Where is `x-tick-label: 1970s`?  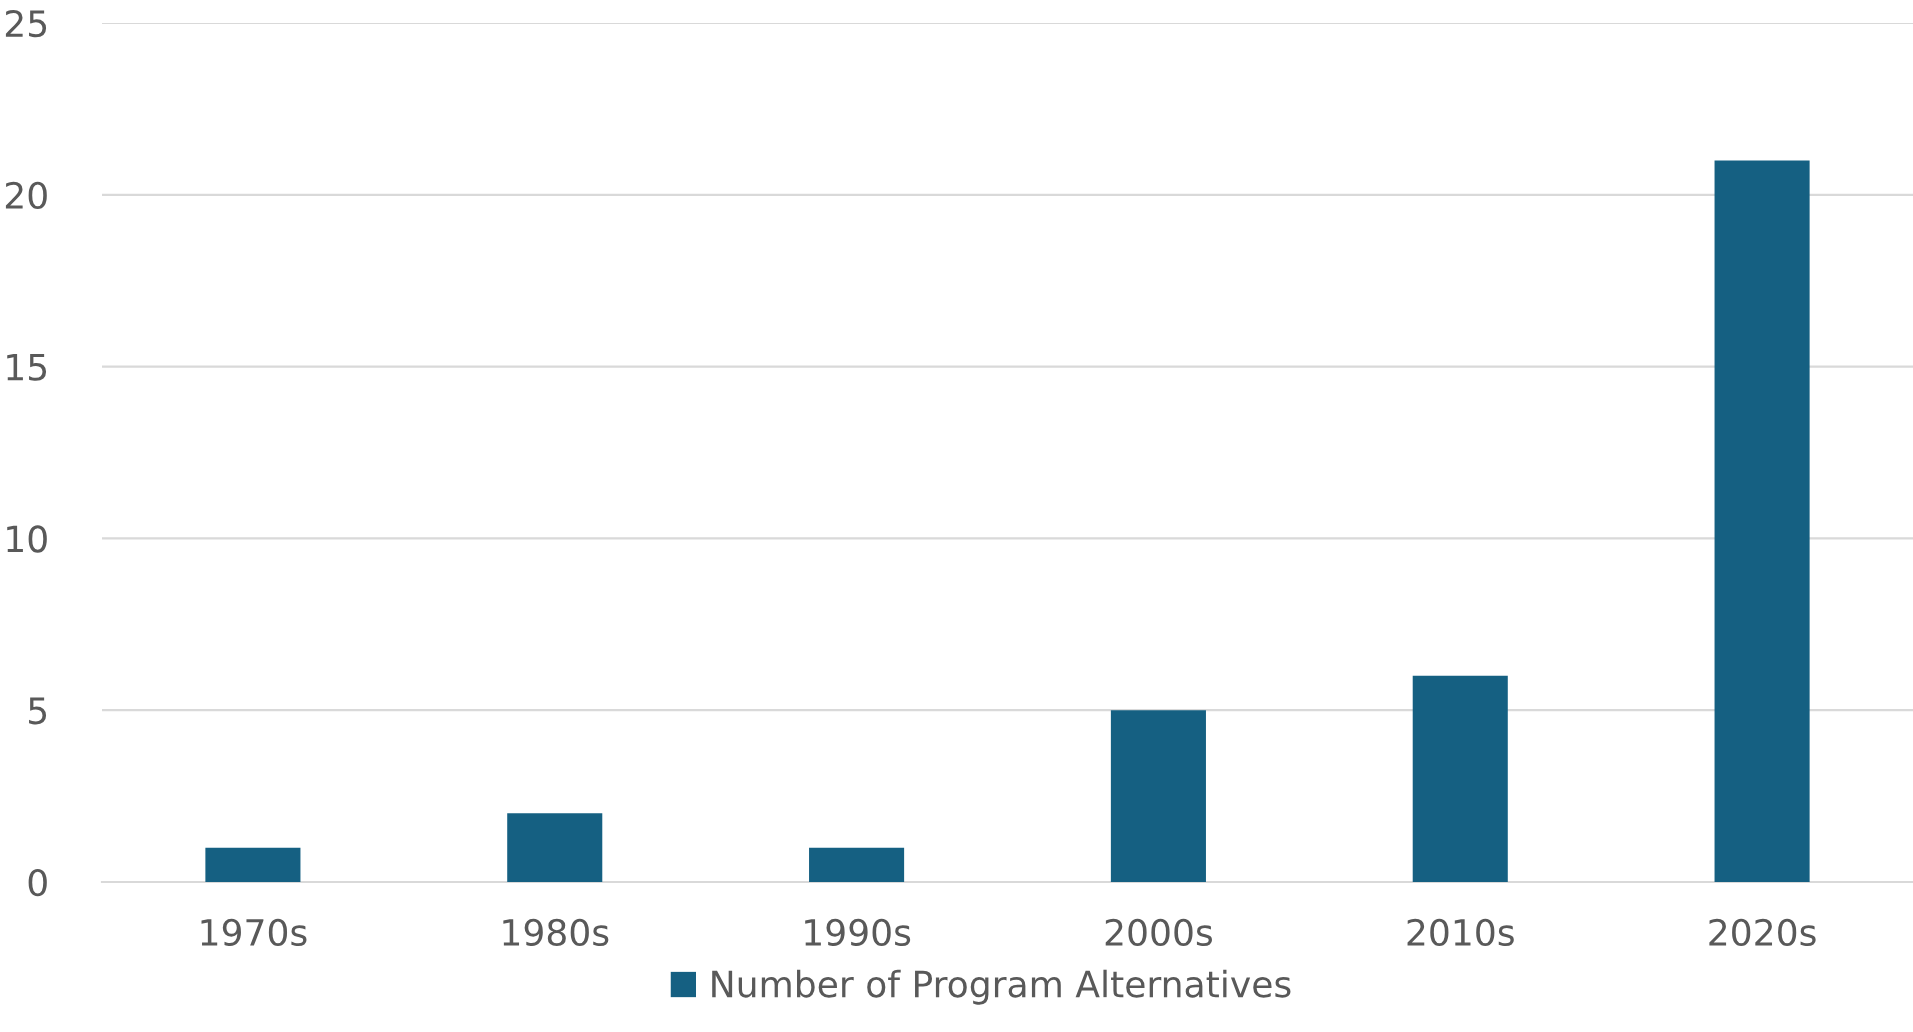 x-tick-label: 1970s is located at coordinates (254, 932).